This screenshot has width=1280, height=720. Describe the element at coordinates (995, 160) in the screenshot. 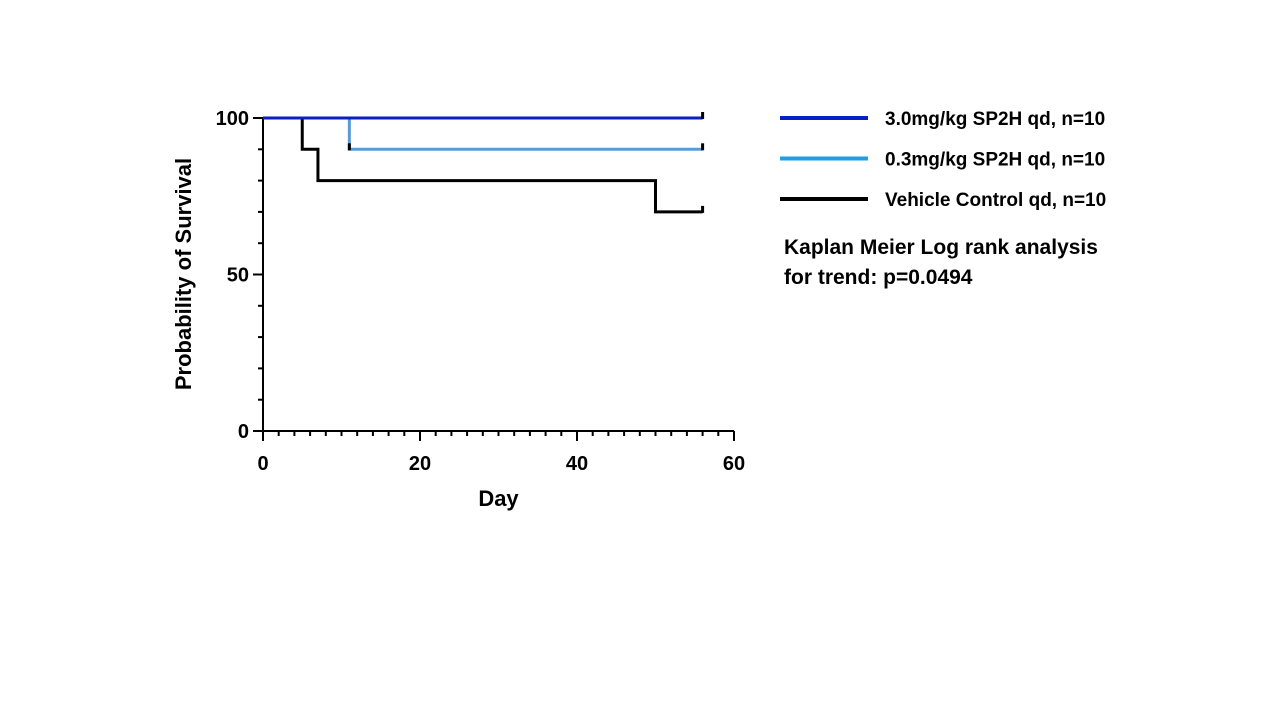

I see `legend-label: 0.3mg/kg SP2H qd, n=10` at that location.